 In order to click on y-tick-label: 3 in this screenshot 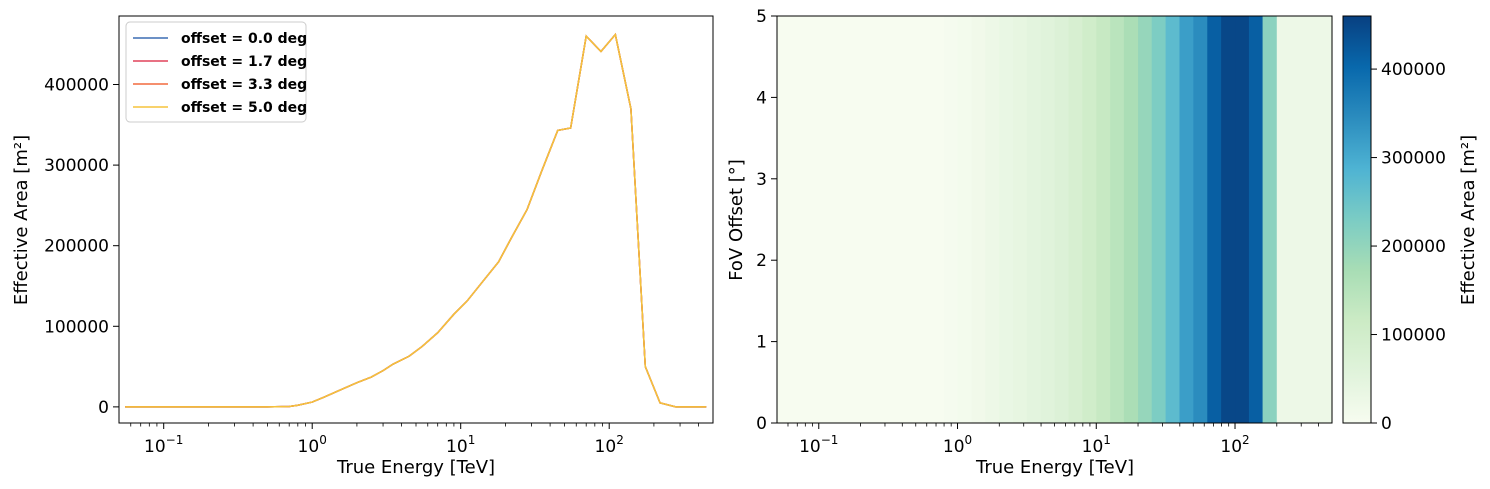, I will do `click(761, 180)`.